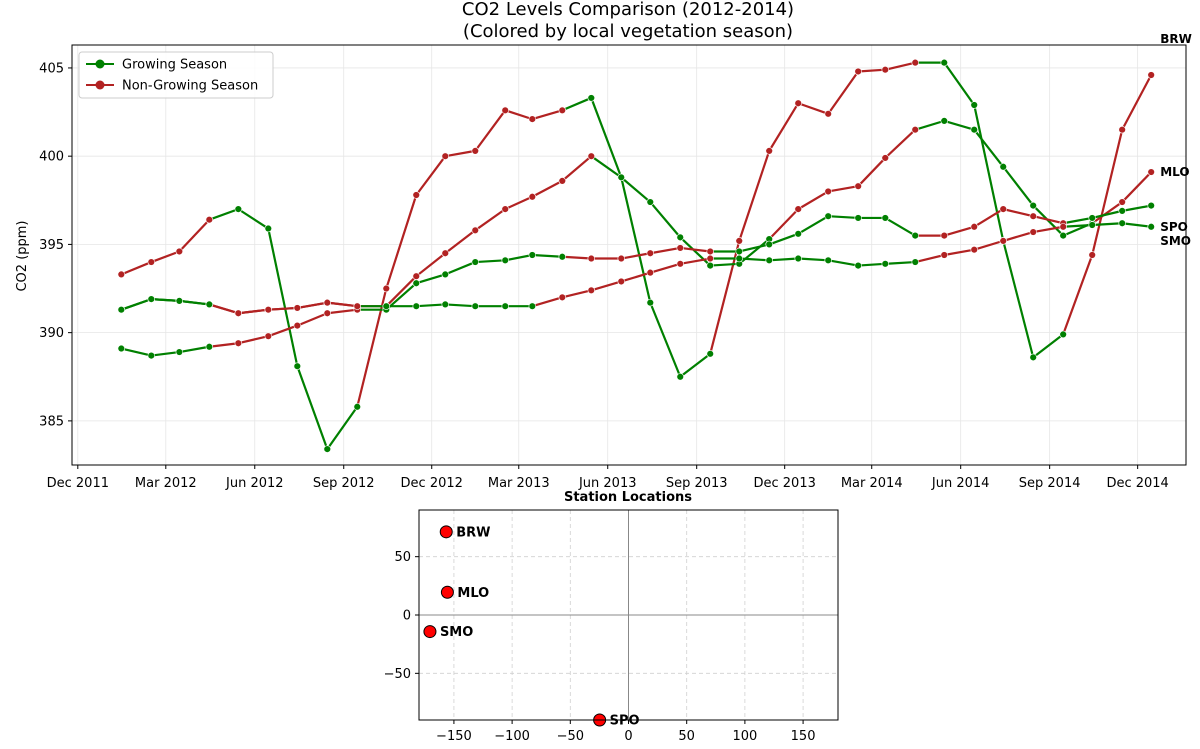 The height and width of the screenshot is (749, 1200). What do you see at coordinates (456, 632) in the screenshot?
I see `station-label-smo: SMO` at bounding box center [456, 632].